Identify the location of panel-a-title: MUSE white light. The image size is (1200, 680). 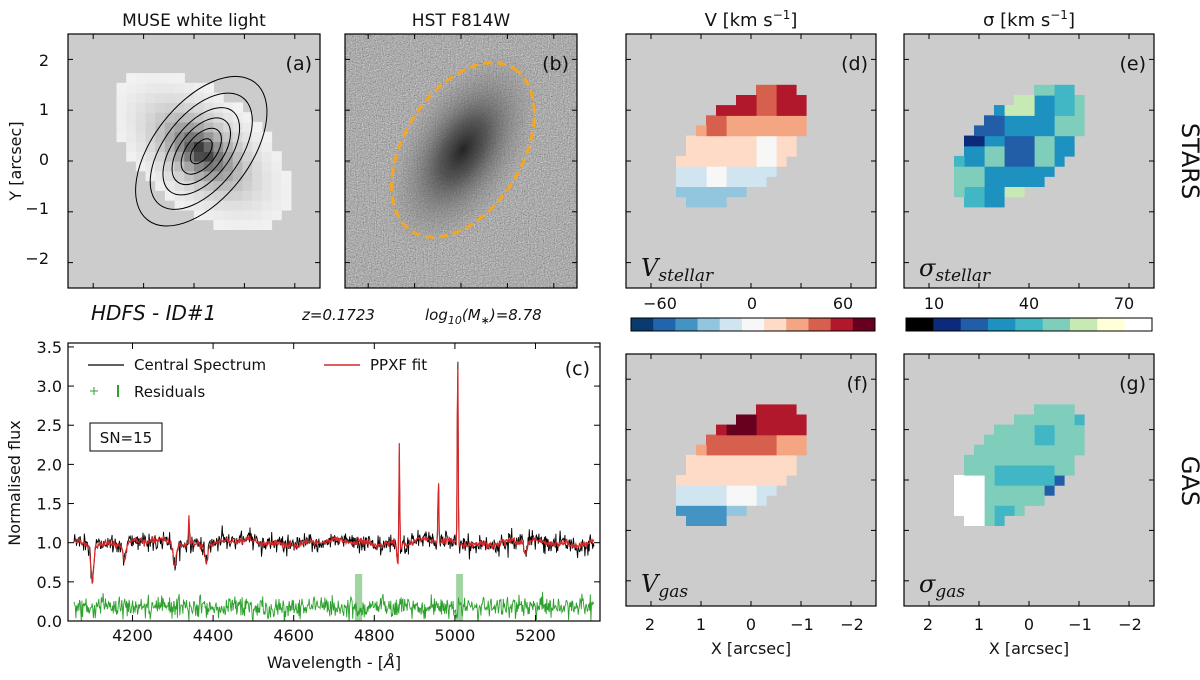
(194, 21).